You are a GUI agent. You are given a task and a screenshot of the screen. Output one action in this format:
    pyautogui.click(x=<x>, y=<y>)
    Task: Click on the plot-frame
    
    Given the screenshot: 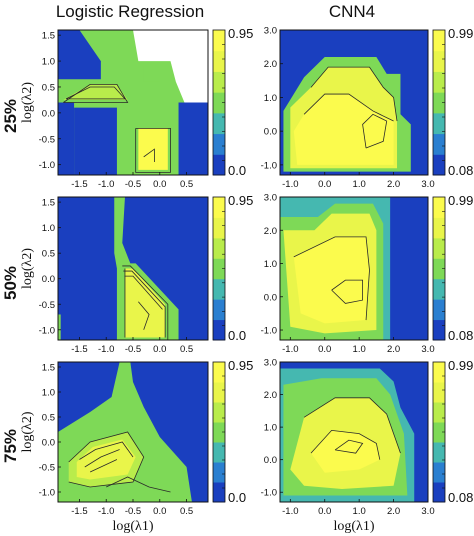 What is the action you would take?
    pyautogui.click(x=354, y=268)
    